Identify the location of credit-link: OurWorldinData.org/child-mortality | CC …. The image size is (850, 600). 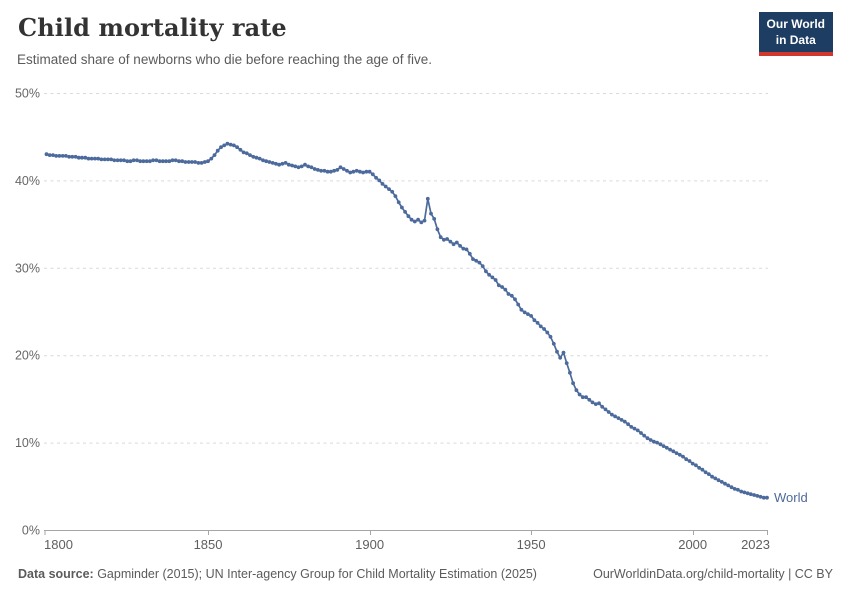
(713, 574).